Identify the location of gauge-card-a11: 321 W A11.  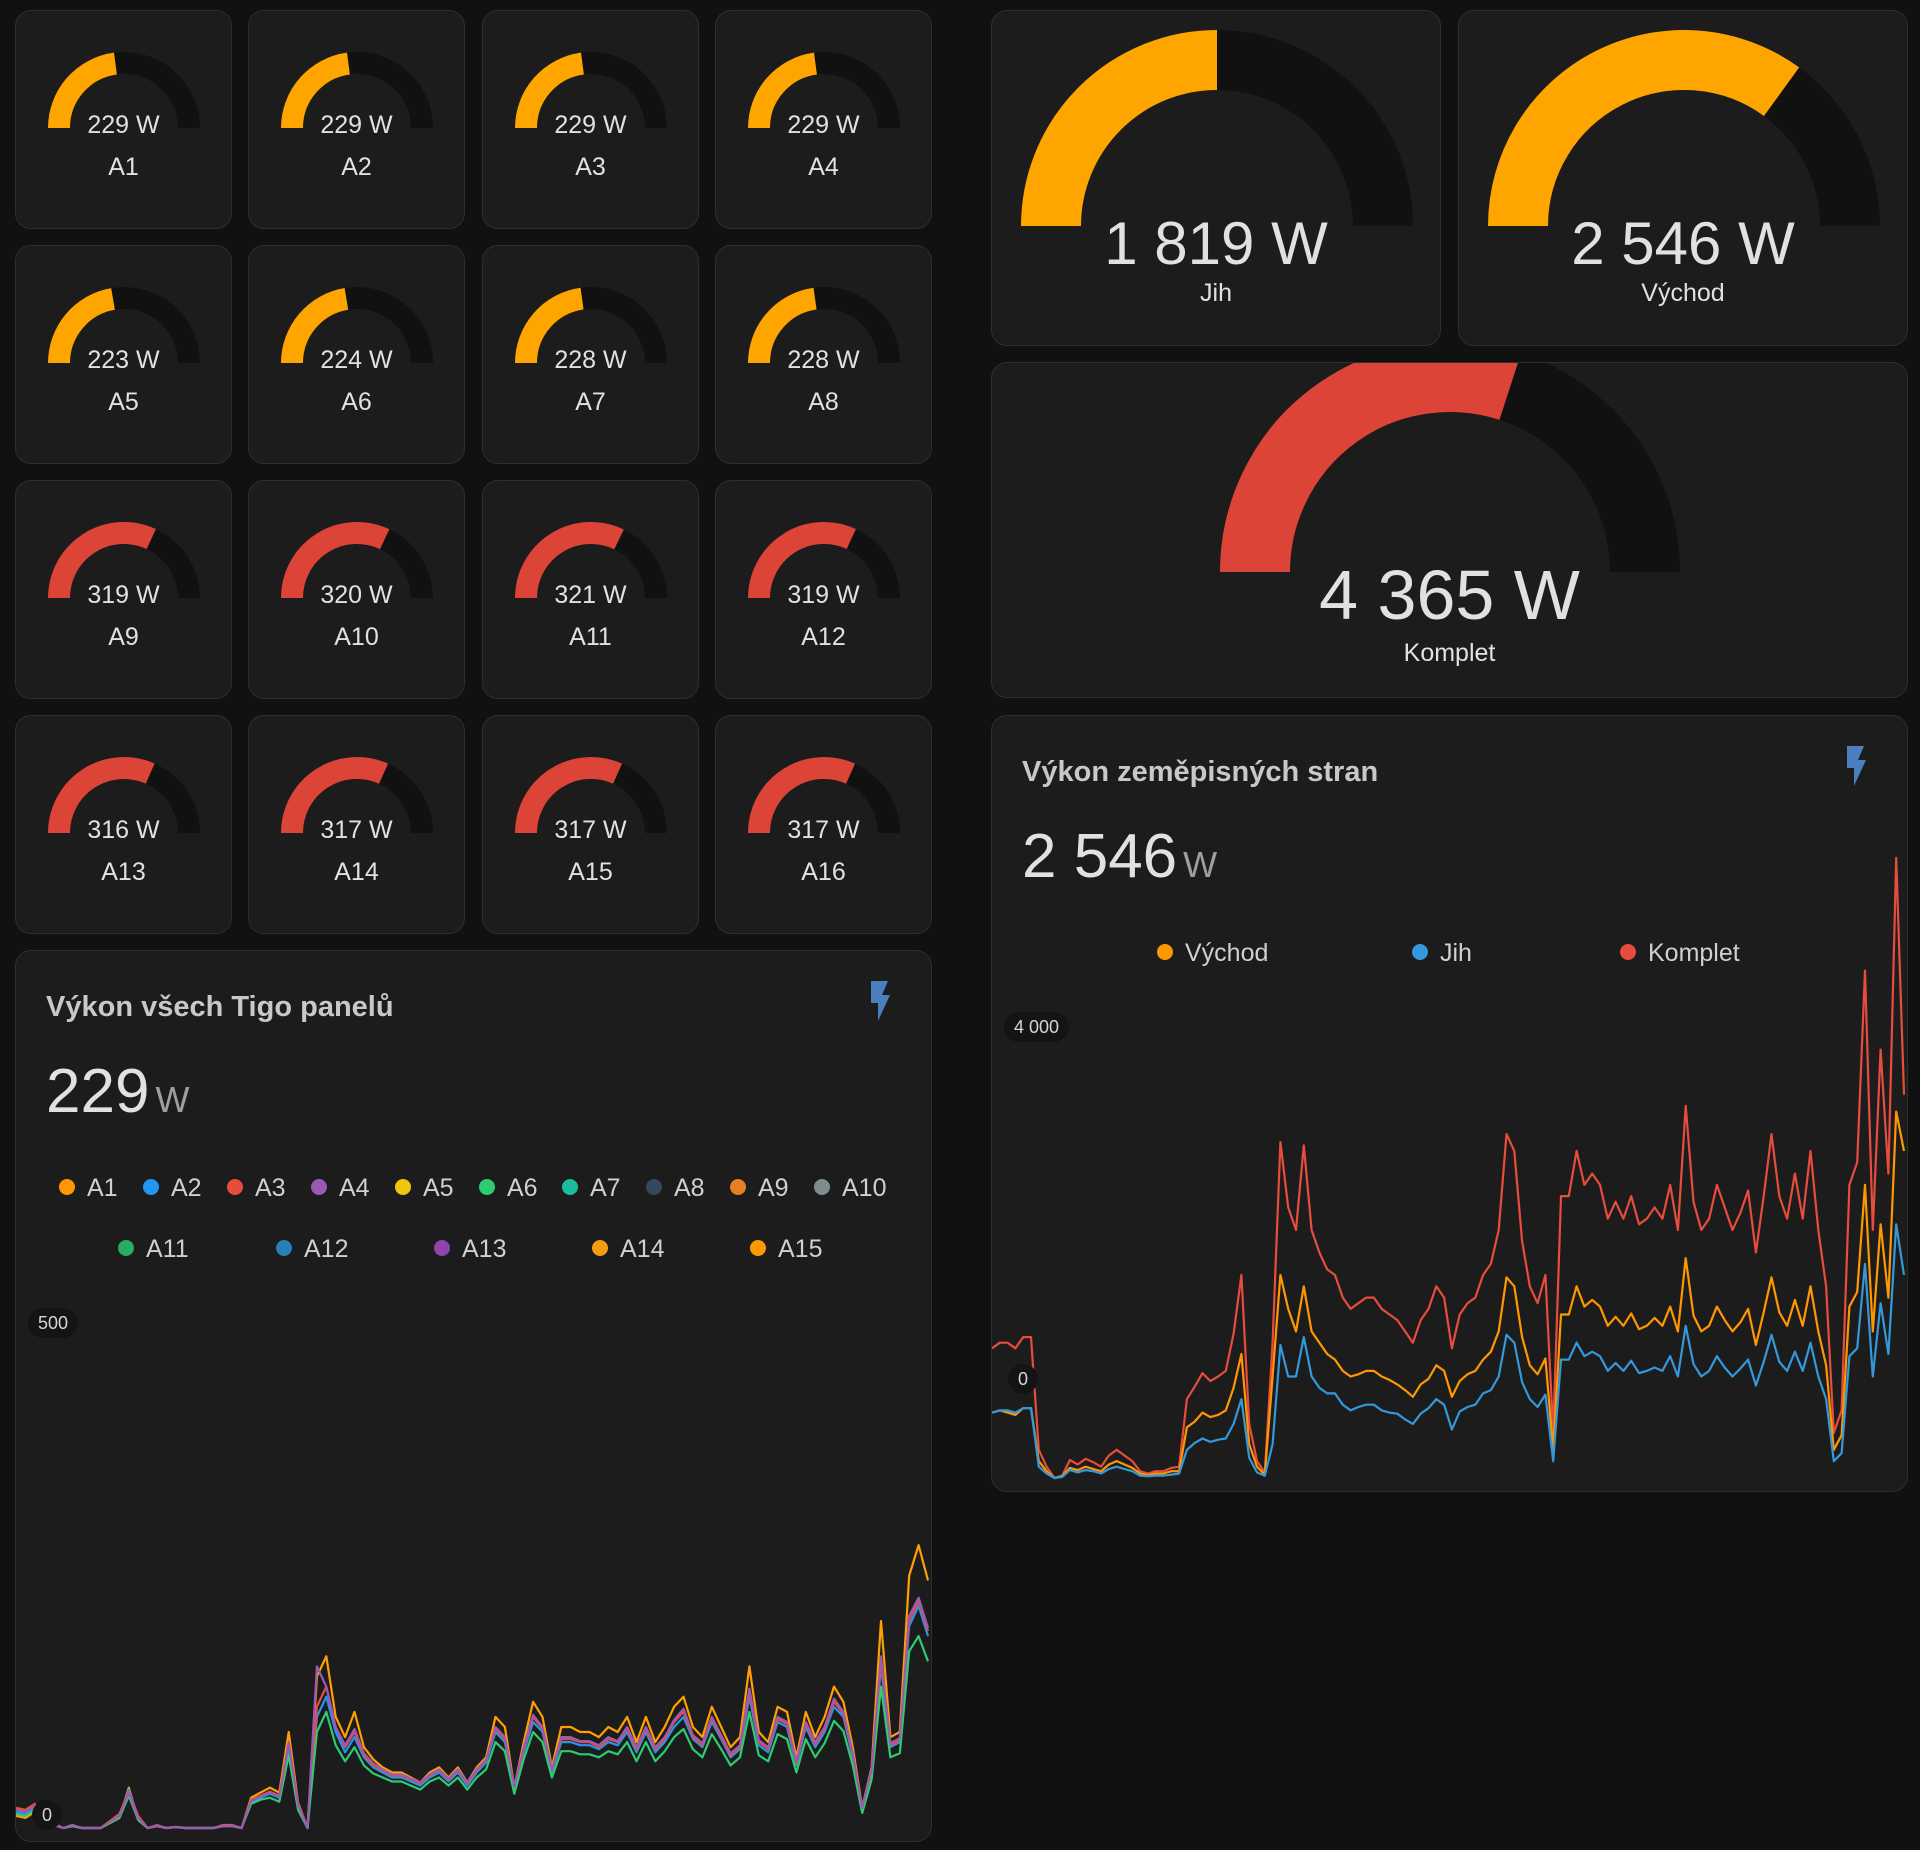
(590, 589).